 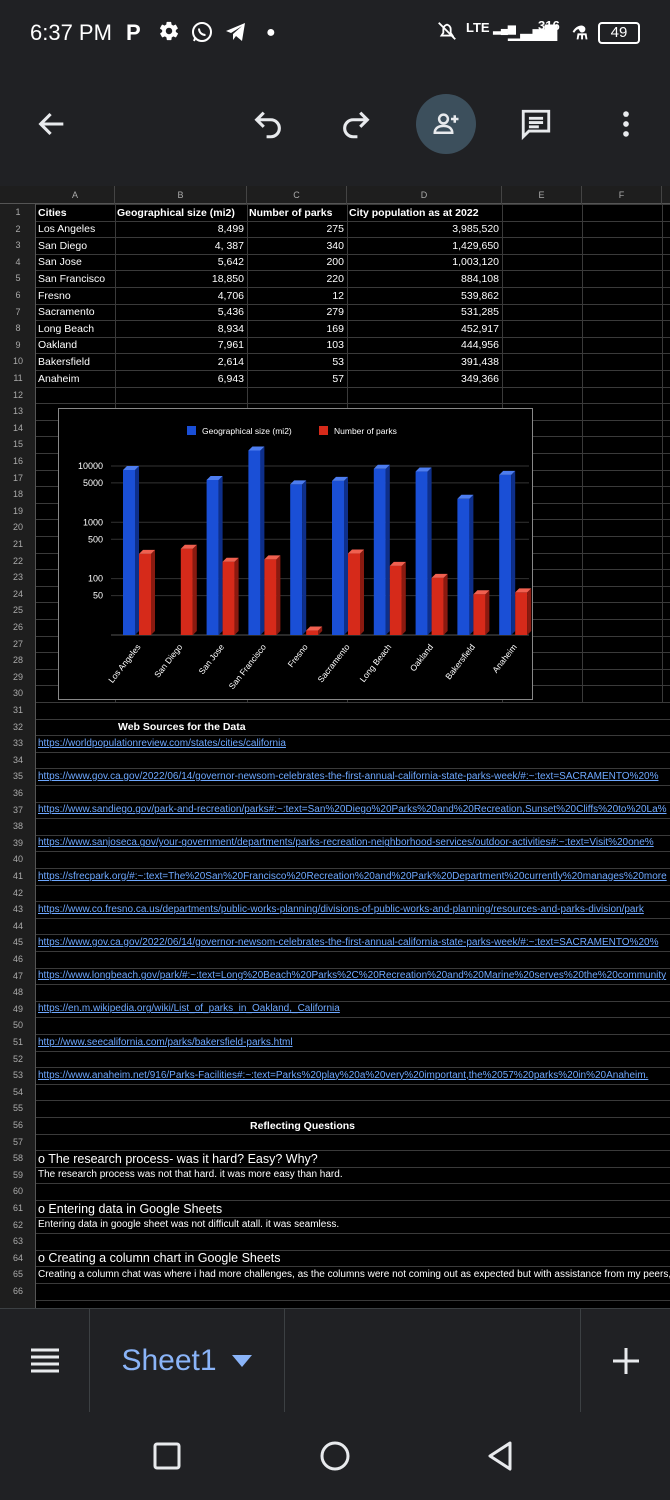 What do you see at coordinates (242, 1361) in the screenshot?
I see `dropdown-arrow-icon` at bounding box center [242, 1361].